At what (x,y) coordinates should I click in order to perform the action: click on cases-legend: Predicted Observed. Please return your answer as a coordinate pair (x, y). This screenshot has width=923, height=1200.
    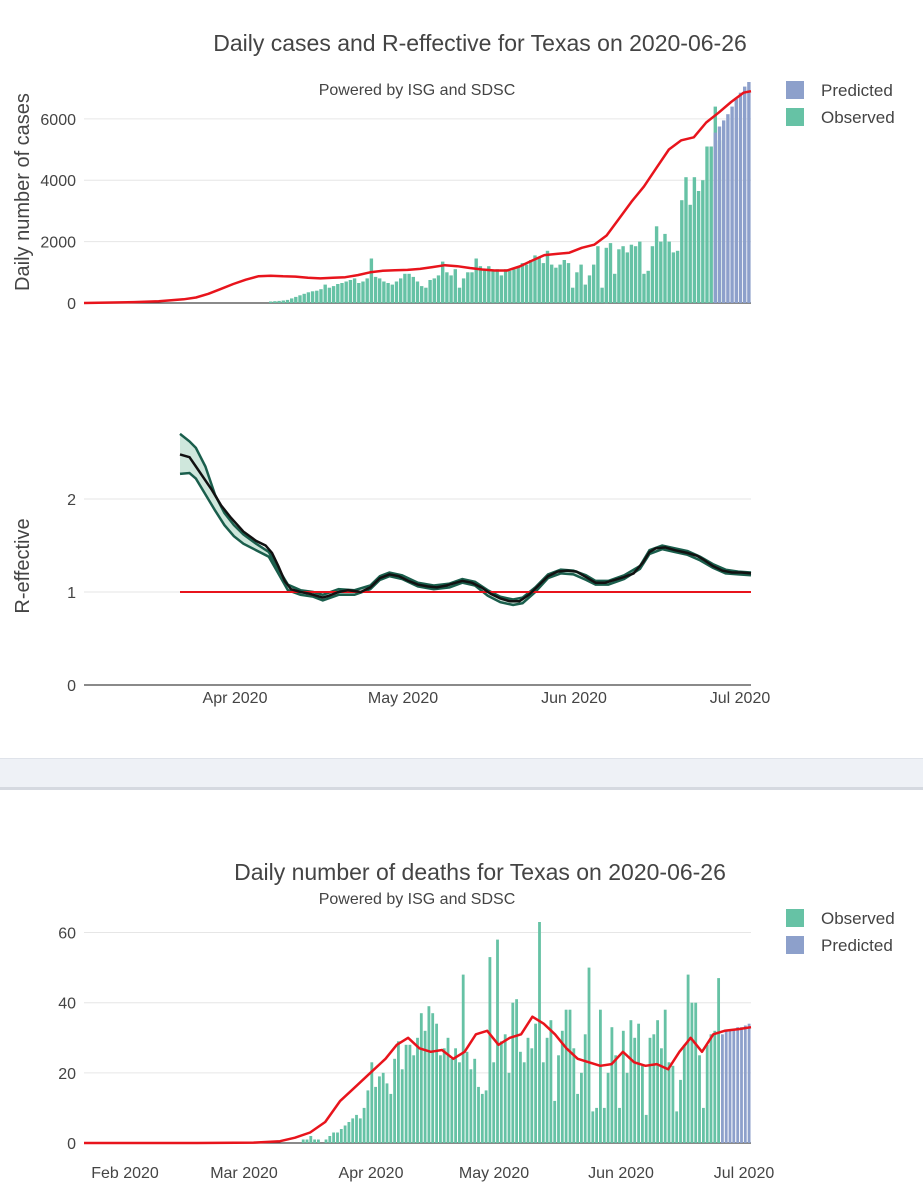
    Looking at the image, I should click on (840, 104).